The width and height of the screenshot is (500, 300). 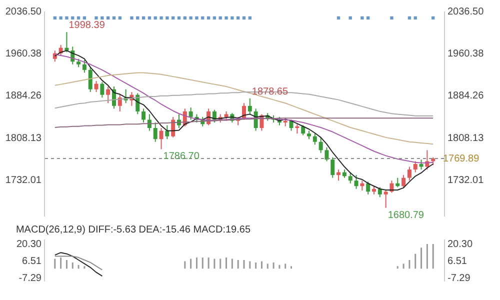 I want to click on ref-line-label: 1769.89, so click(x=461, y=159).